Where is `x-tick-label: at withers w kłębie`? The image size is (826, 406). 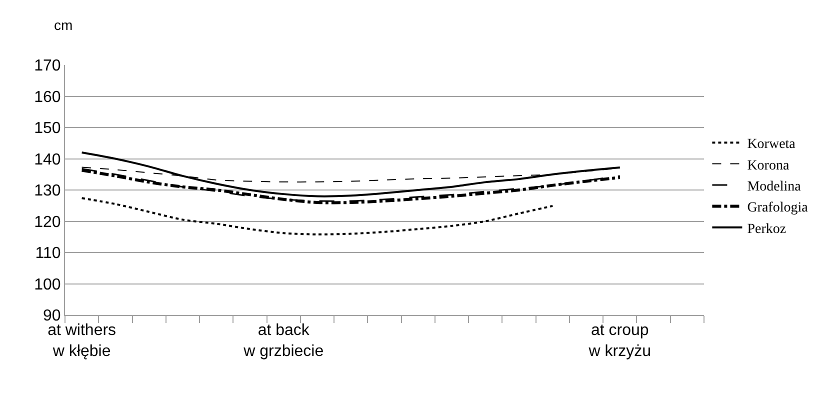
x-tick-label: at withers w kłębie is located at coordinates (82, 341).